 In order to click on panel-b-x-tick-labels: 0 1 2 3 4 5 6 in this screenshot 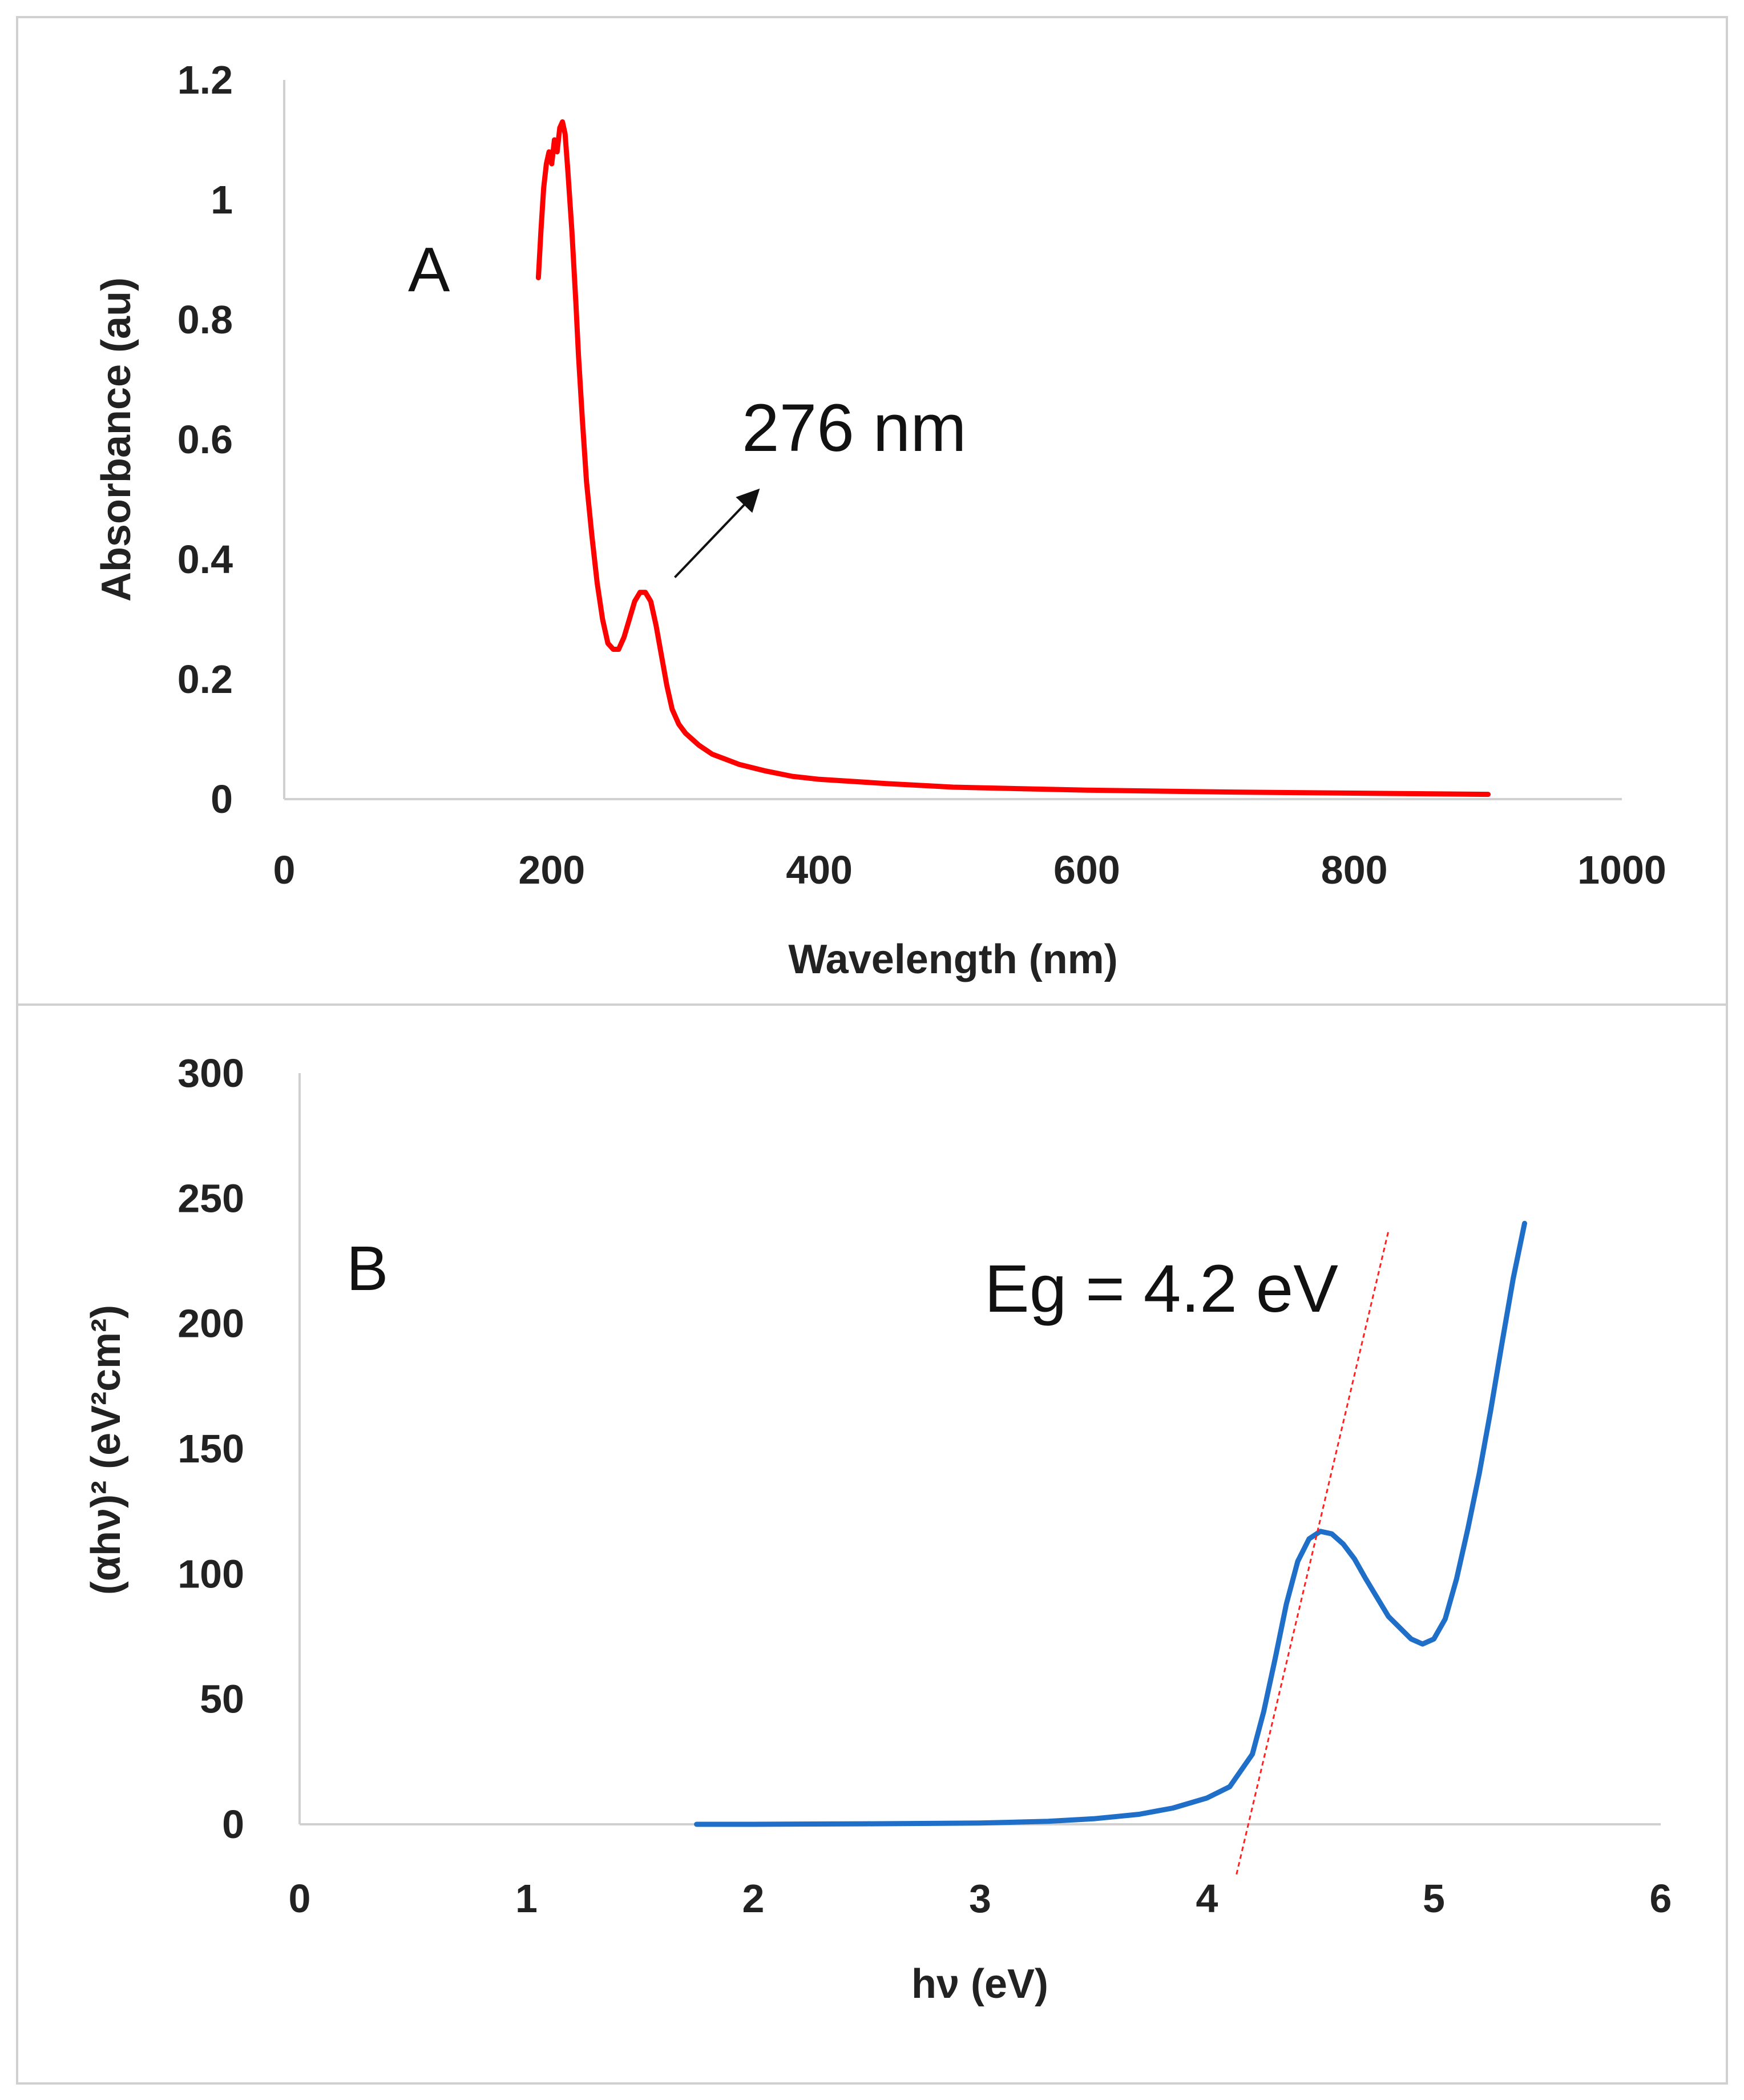, I will do `click(980, 1898)`.